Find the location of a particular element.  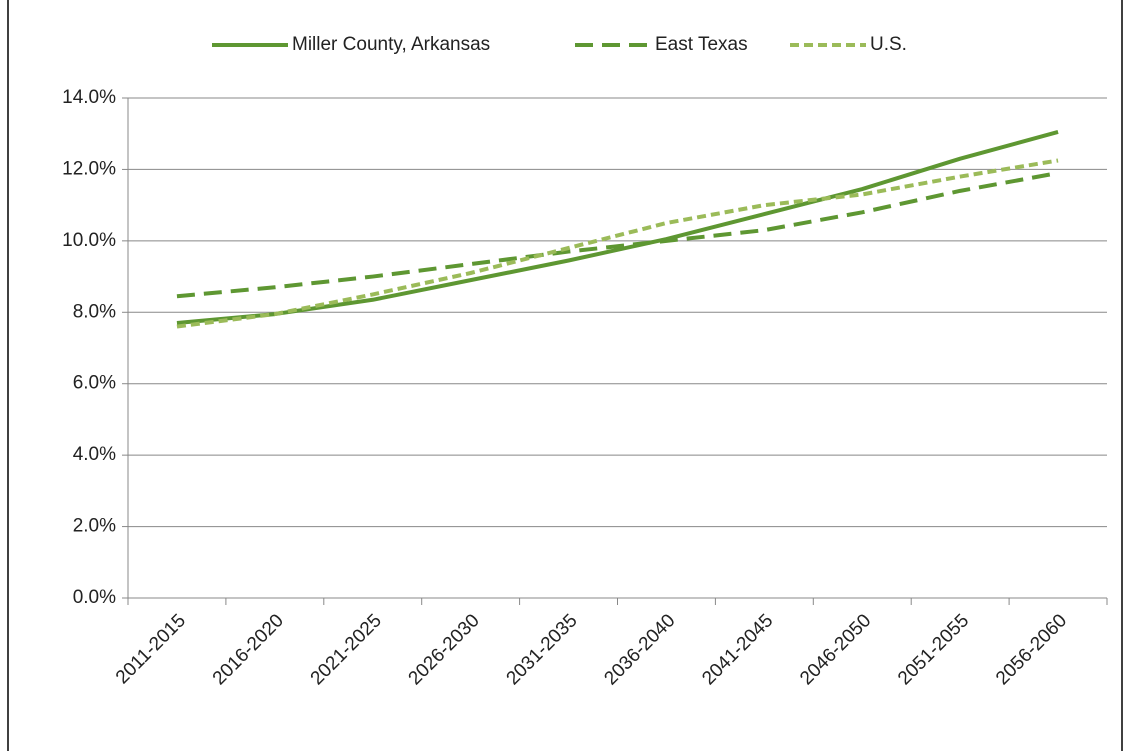

x-tick-label: 2051-2055 is located at coordinates (933, 649).